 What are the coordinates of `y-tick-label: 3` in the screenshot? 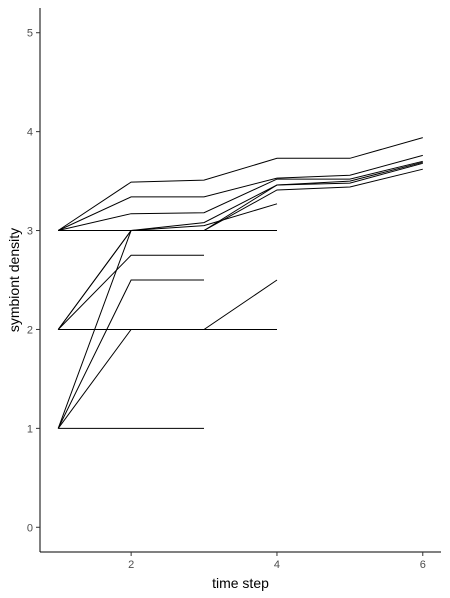 It's located at (30, 232).